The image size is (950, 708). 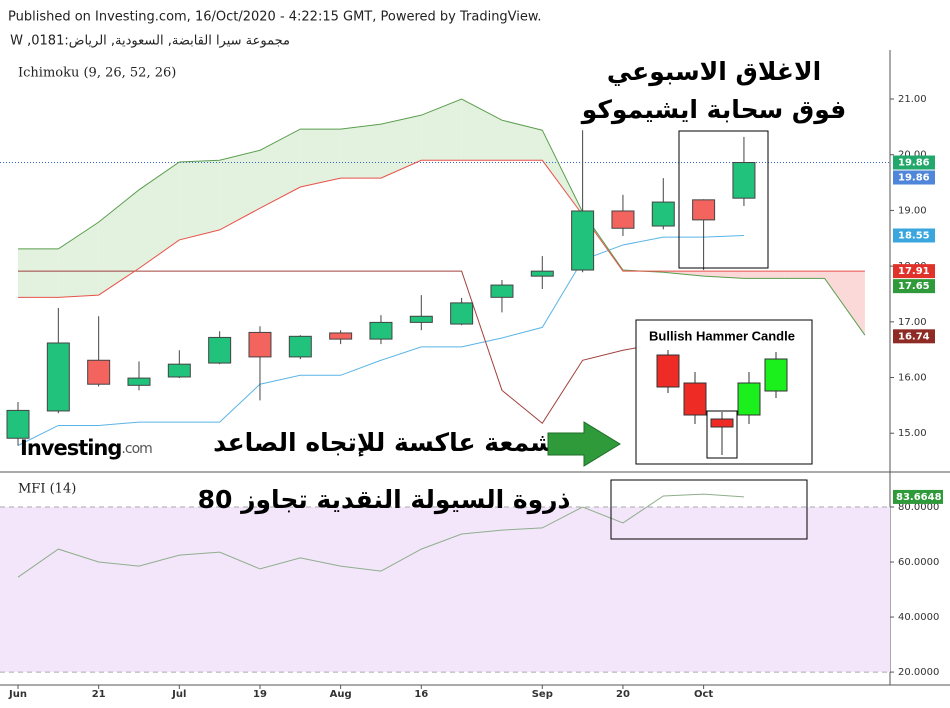 I want to click on y-tick-label: 19.00, so click(x=912, y=210).